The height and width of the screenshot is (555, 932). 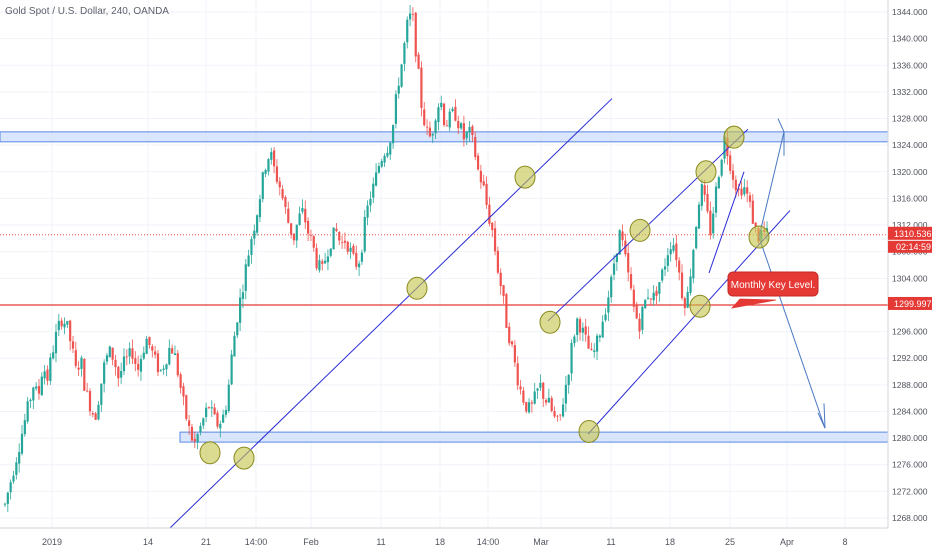 I want to click on y-tick-label: 1324.000, so click(x=910, y=145).